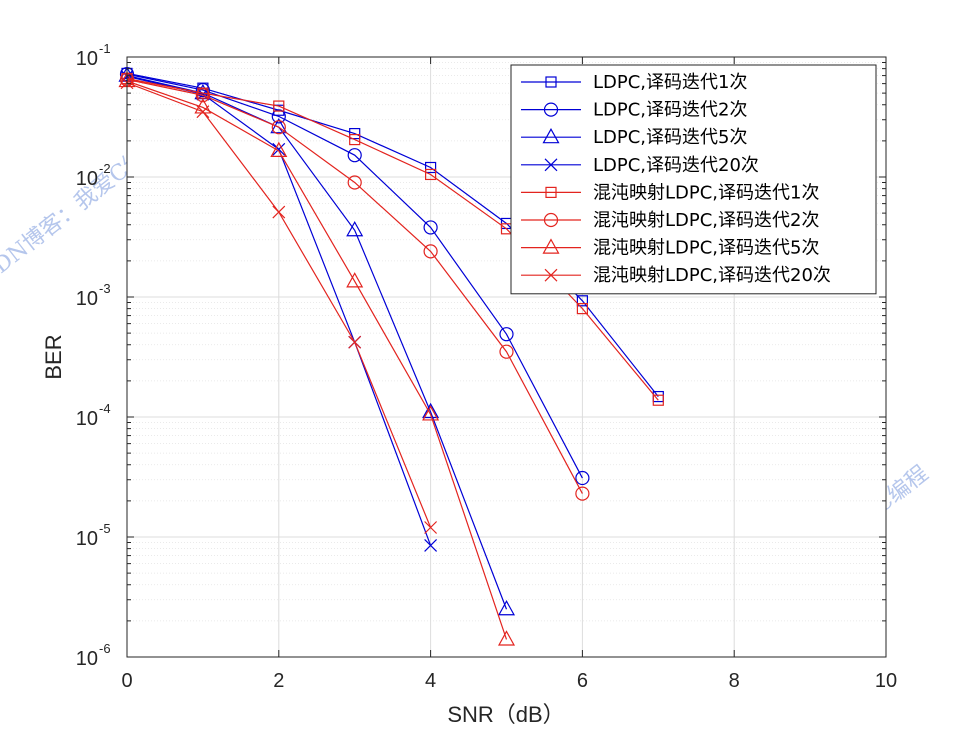  Describe the element at coordinates (278, 681) in the screenshot. I see `x-tick-label: 2` at that location.